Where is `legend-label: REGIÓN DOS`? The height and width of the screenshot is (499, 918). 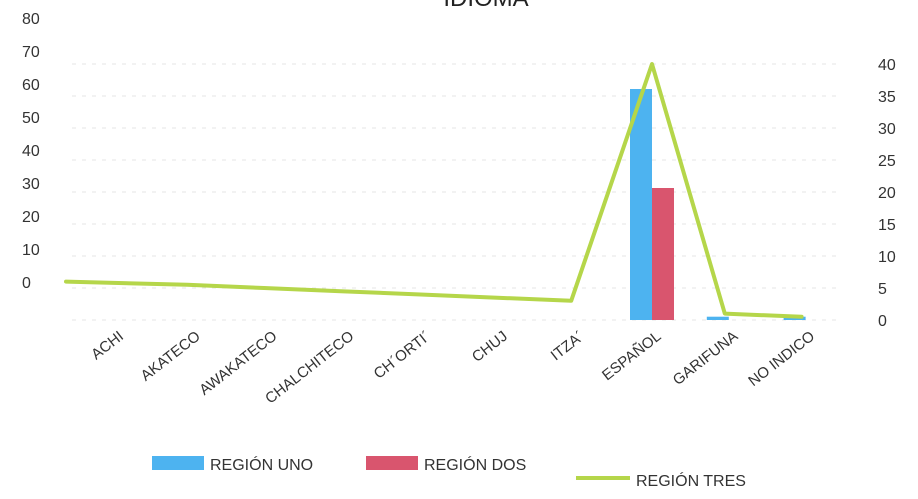 legend-label: REGIÓN DOS is located at coordinates (475, 464).